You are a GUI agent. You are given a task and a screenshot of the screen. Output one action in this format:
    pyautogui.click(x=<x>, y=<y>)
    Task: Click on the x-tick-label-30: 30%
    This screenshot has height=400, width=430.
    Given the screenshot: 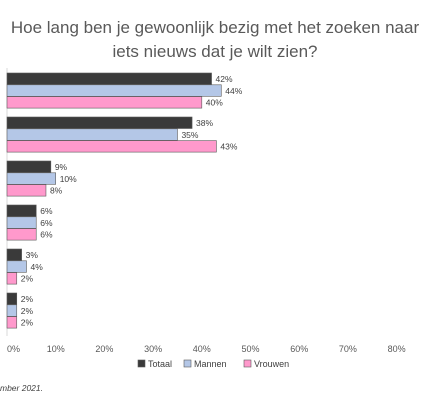 What is the action you would take?
    pyautogui.click(x=153, y=349)
    